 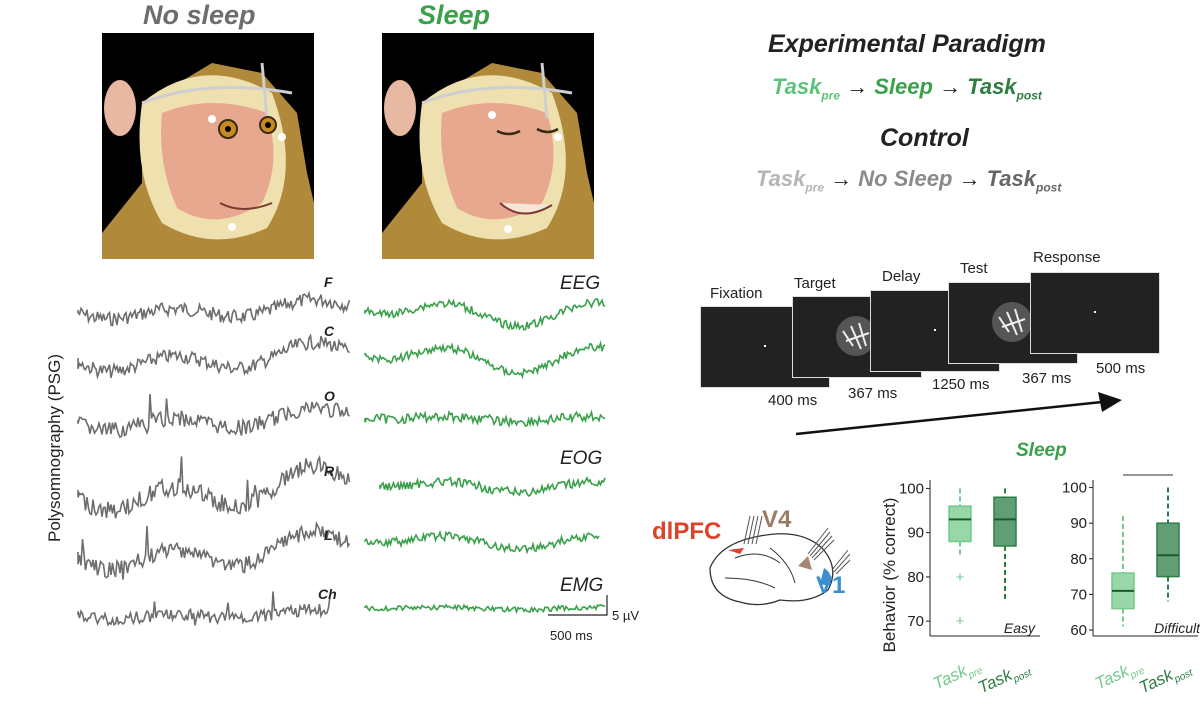 What do you see at coordinates (214, 550) in the screenshot?
I see `trace-l` at bounding box center [214, 550].